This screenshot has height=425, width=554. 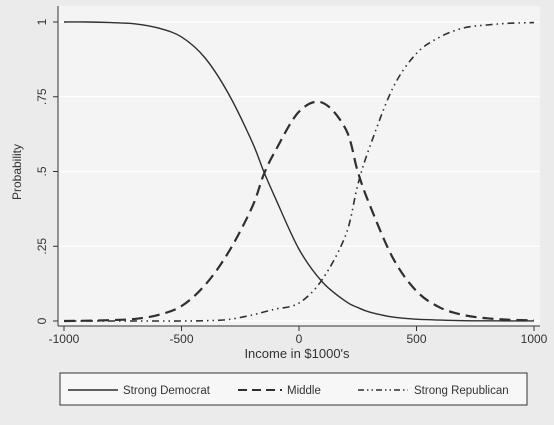 What do you see at coordinates (416, 339) in the screenshot?
I see `x-tick-label: 500` at bounding box center [416, 339].